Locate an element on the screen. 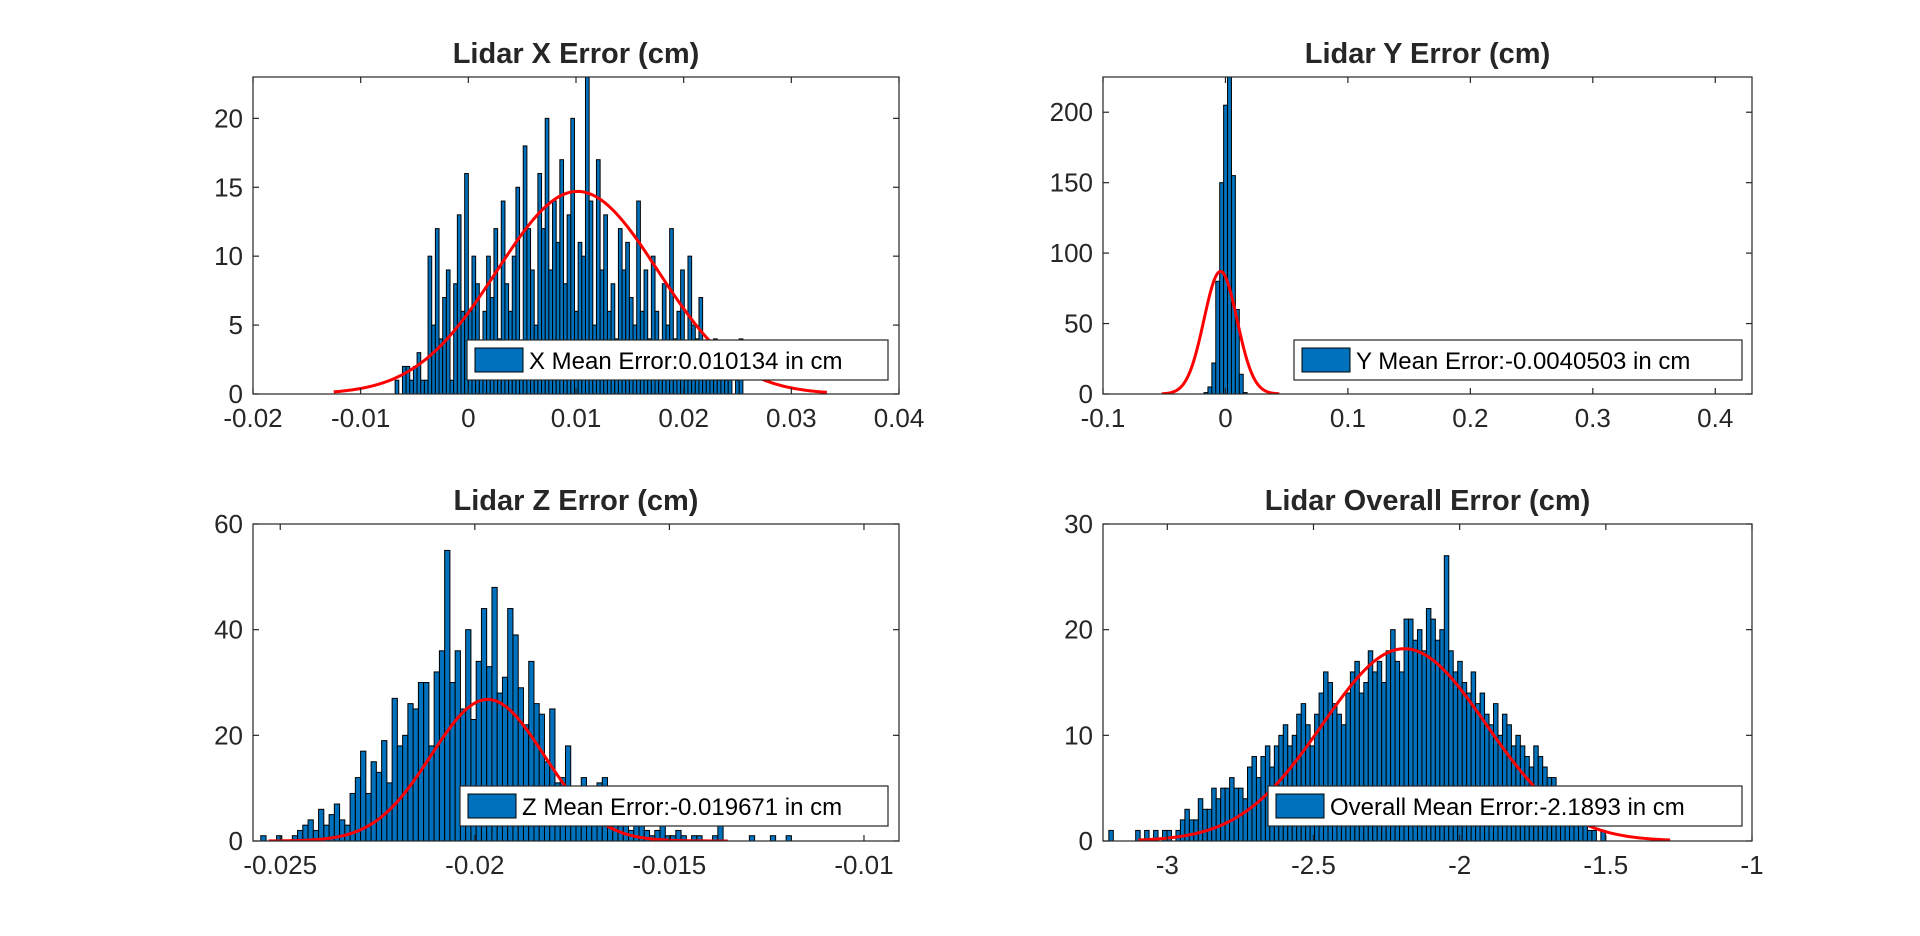  x-tick-label: -0.025 is located at coordinates (280, 865).